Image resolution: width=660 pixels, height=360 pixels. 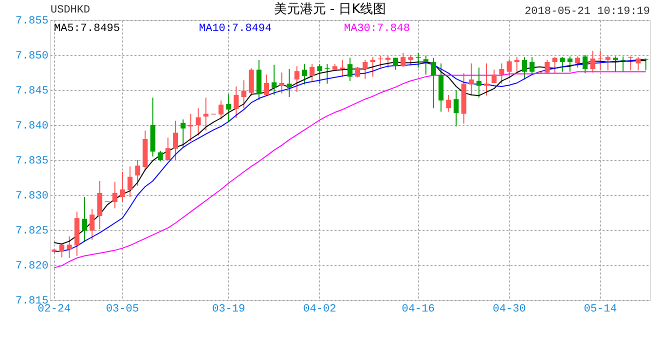 What do you see at coordinates (31, 56) in the screenshot?
I see `y-tick-label: 7.850` at bounding box center [31, 56].